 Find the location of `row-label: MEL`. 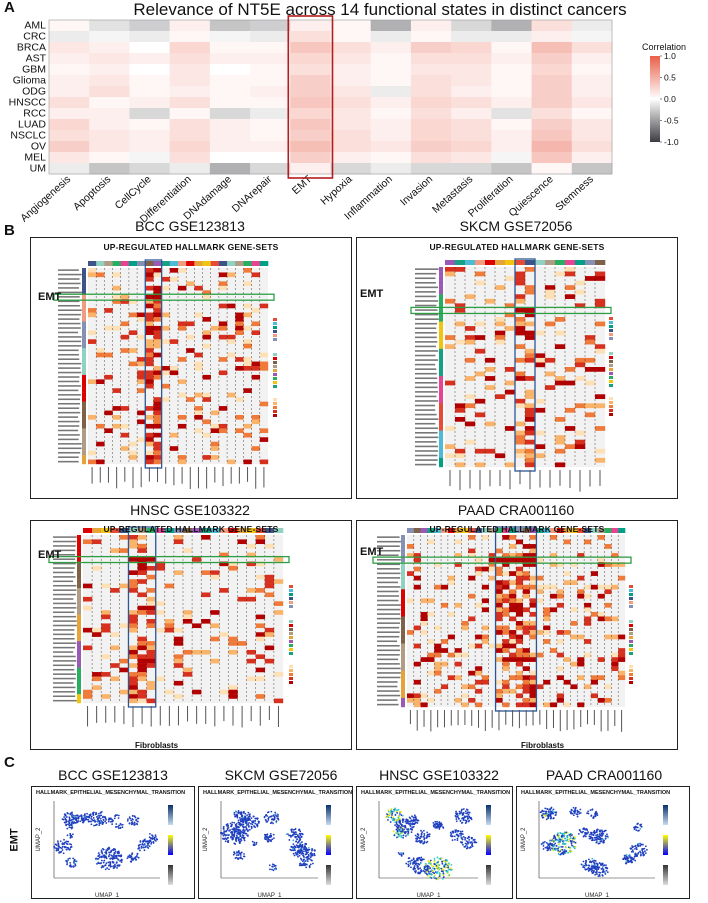

row-label: MEL is located at coordinates (35, 158).